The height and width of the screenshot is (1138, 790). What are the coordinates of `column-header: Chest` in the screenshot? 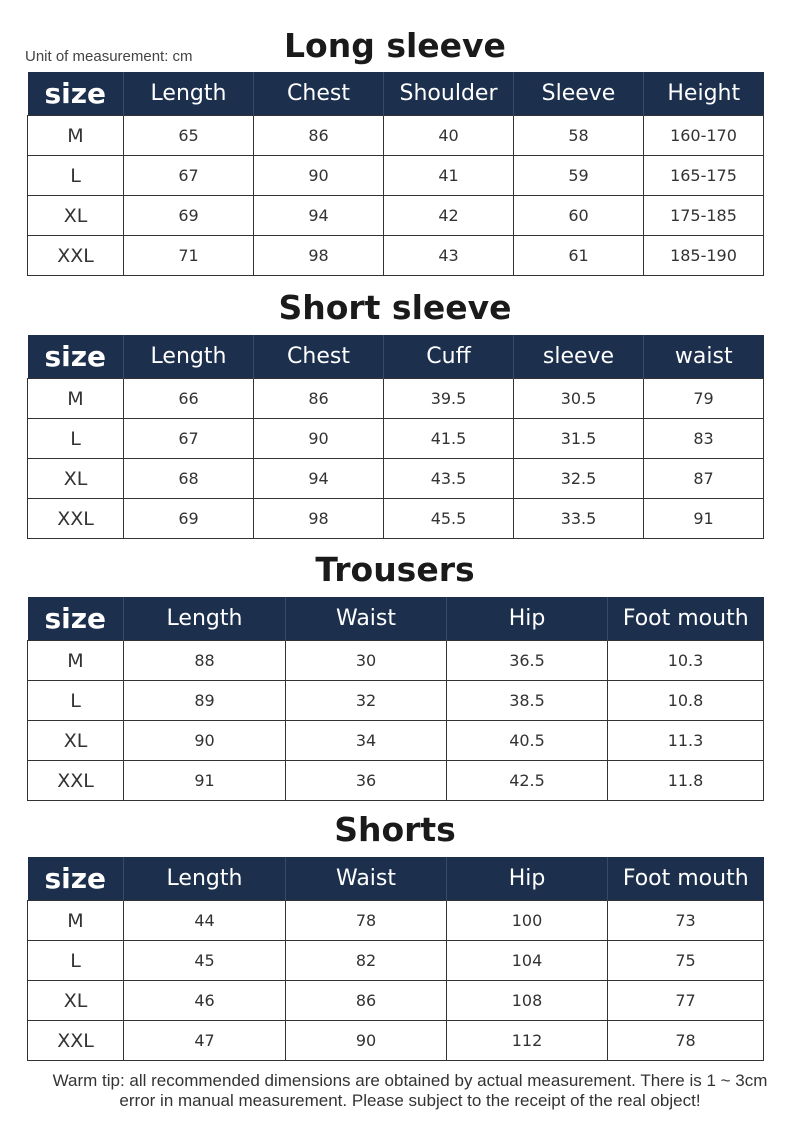 It's located at (318, 94).